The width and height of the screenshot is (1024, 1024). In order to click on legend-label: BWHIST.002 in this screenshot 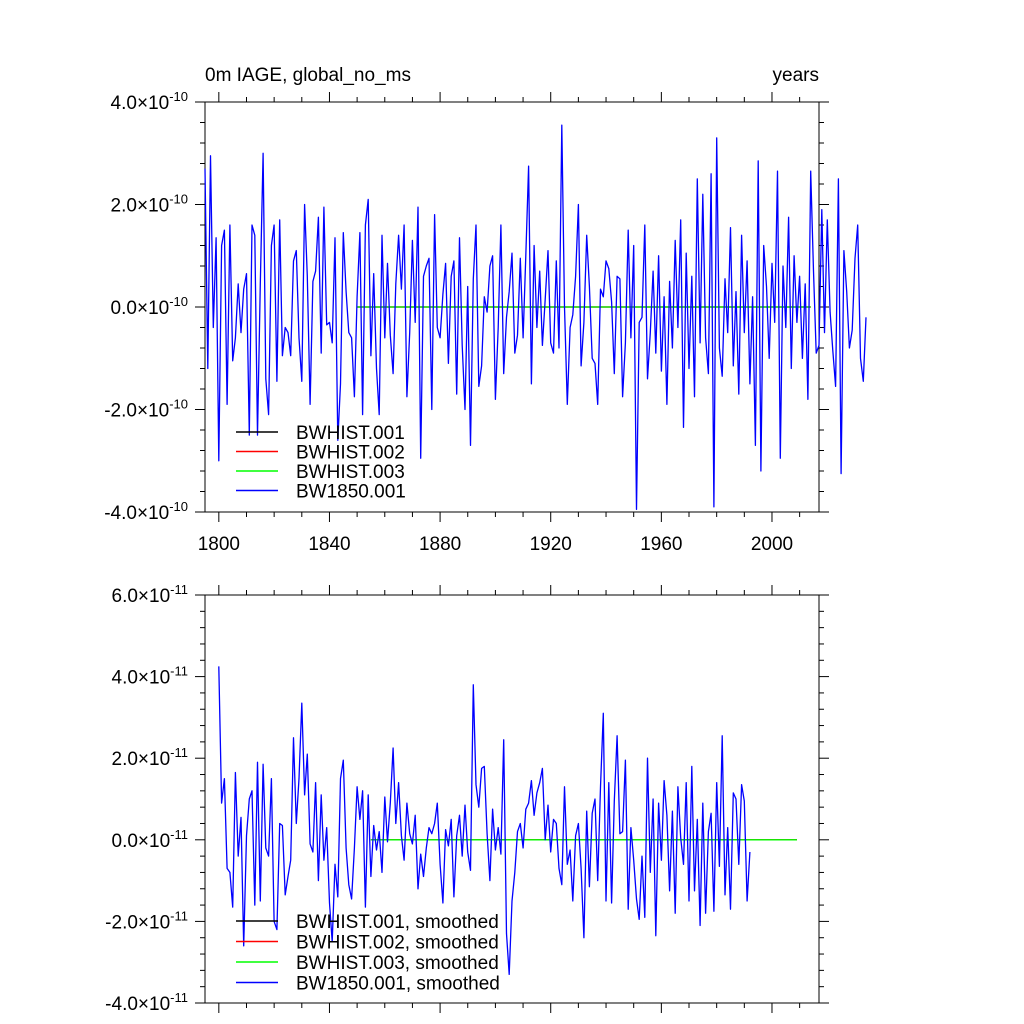, I will do `click(350, 453)`.